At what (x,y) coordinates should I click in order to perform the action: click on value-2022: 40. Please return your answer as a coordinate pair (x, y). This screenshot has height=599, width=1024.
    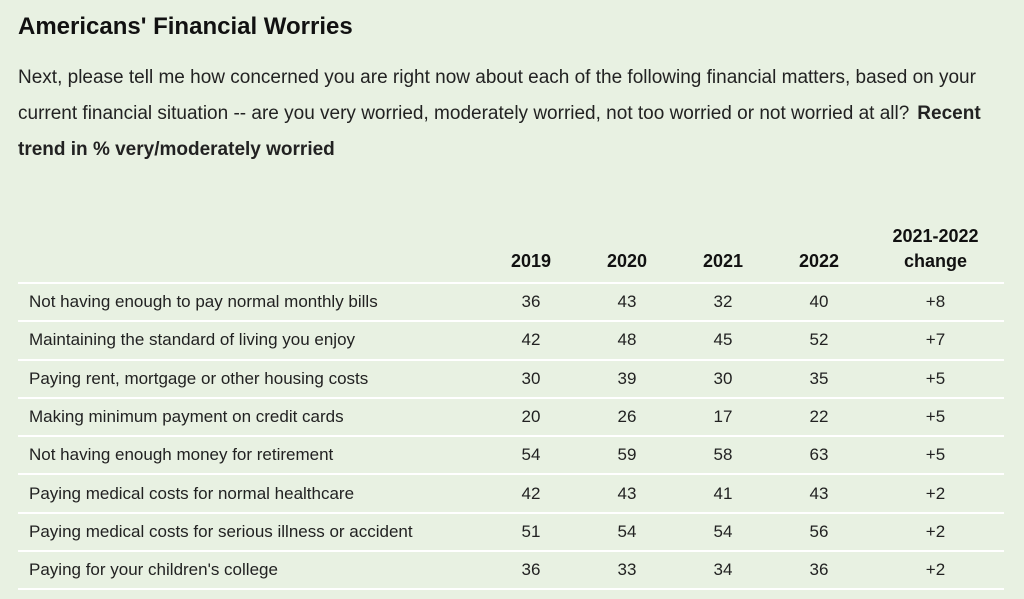
    Looking at the image, I should click on (819, 302).